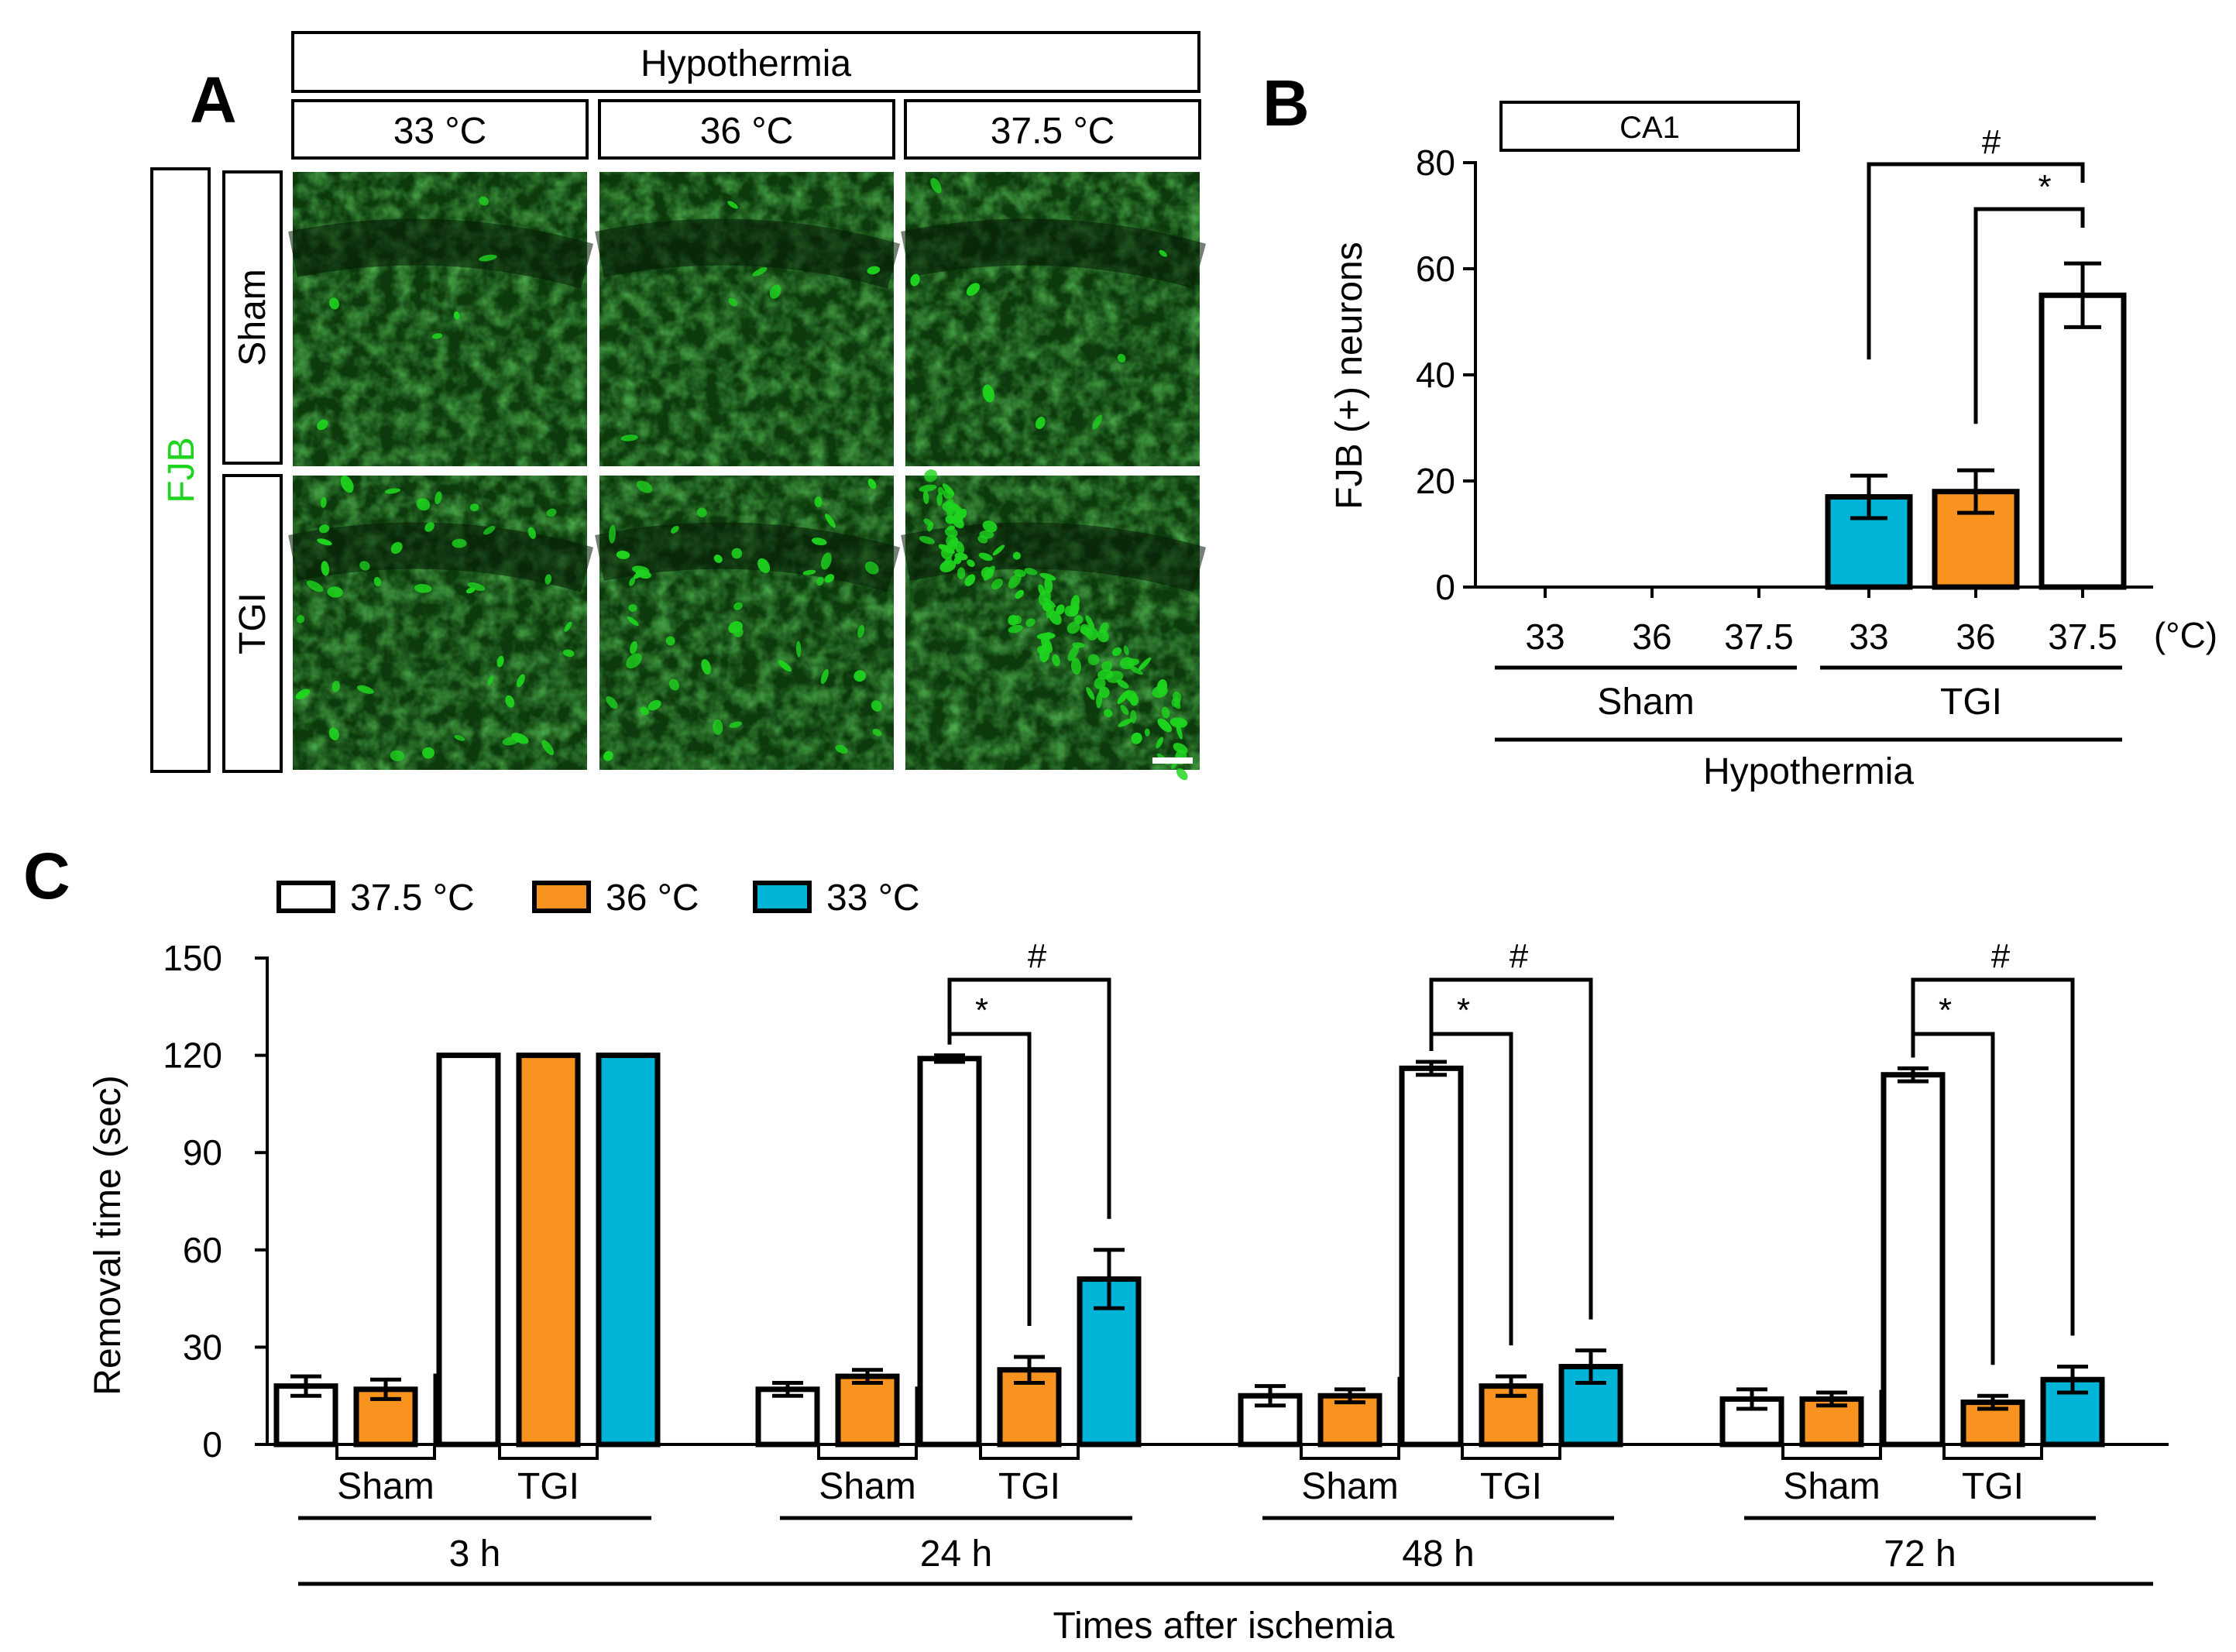  What do you see at coordinates (2185, 635) in the screenshot?
I see `unit-label-b: (°C)` at bounding box center [2185, 635].